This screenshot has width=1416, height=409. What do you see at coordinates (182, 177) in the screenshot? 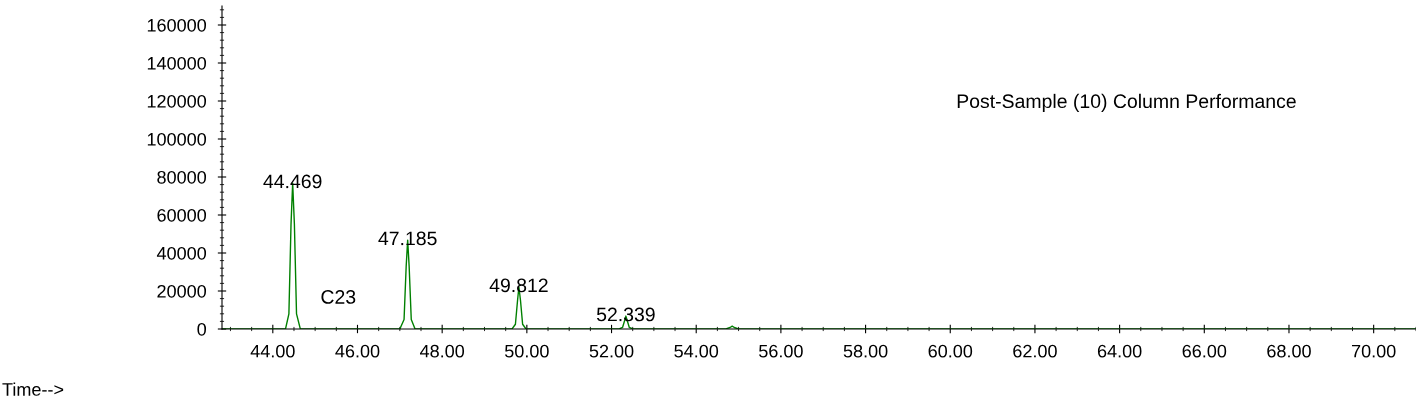
I see `y-tick-label: 80000` at bounding box center [182, 177].